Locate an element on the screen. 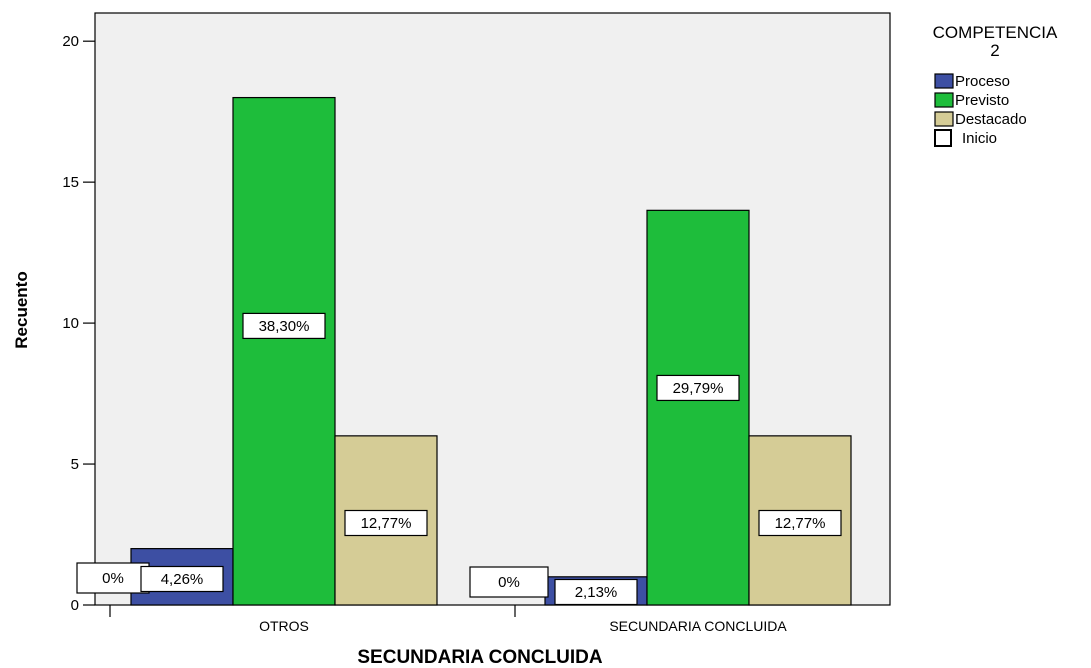 Image resolution: width=1091 pixels, height=668 pixels. y-tick-label: 10 is located at coordinates (70, 323).